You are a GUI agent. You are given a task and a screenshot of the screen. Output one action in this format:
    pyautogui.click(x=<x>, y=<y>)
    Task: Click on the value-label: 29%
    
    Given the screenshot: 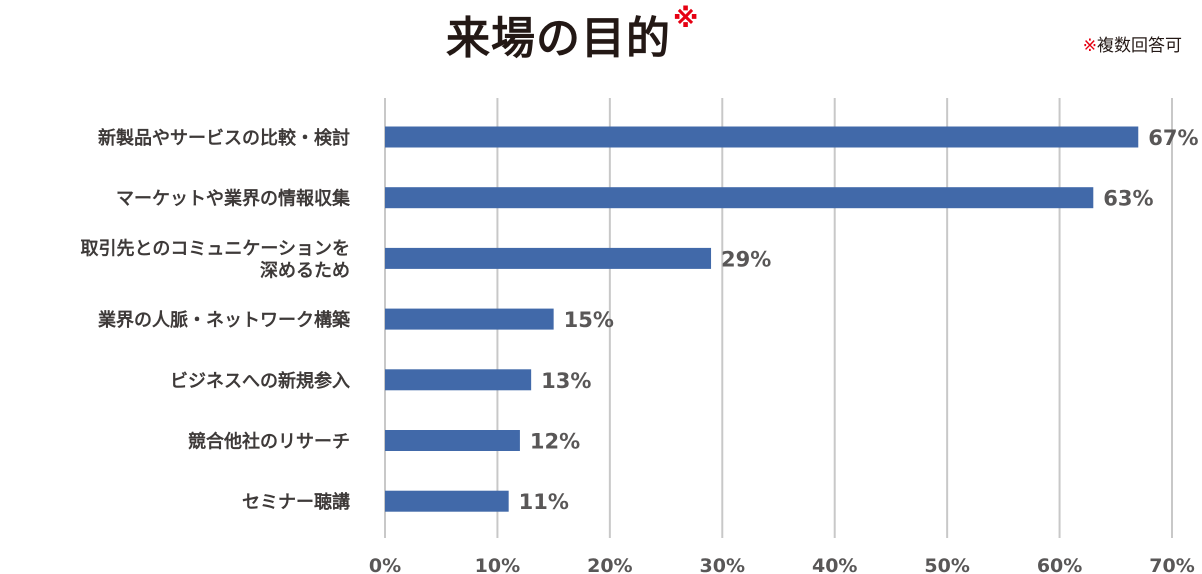 What is the action you would take?
    pyautogui.click(x=746, y=259)
    